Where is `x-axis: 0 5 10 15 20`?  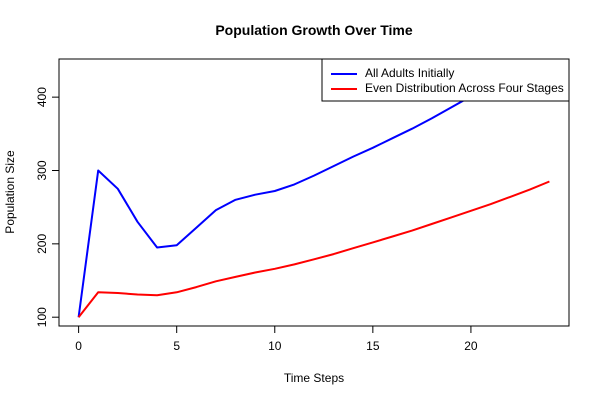 x-axis: 0 5 10 15 20 is located at coordinates (276, 339).